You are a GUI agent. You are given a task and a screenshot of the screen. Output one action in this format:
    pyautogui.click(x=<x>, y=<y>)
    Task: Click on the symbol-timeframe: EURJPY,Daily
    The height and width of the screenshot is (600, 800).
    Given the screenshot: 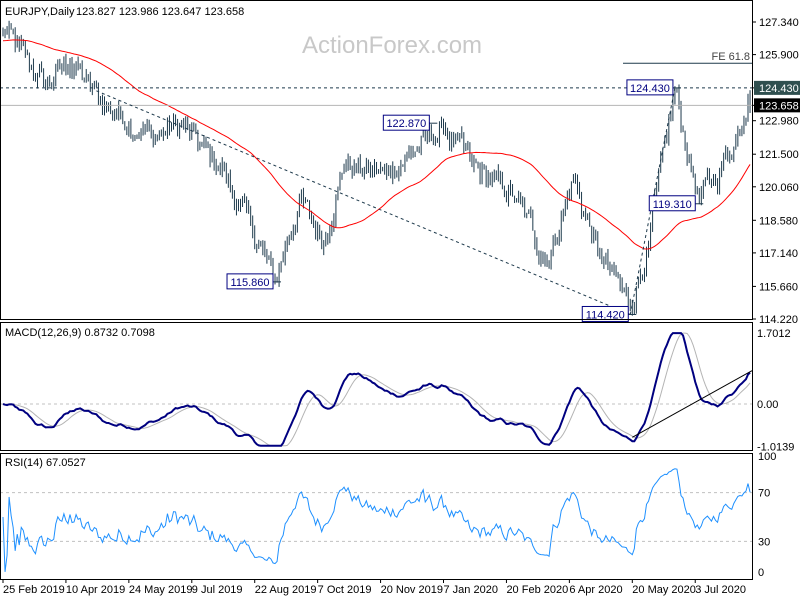 What is the action you would take?
    pyautogui.click(x=40, y=12)
    